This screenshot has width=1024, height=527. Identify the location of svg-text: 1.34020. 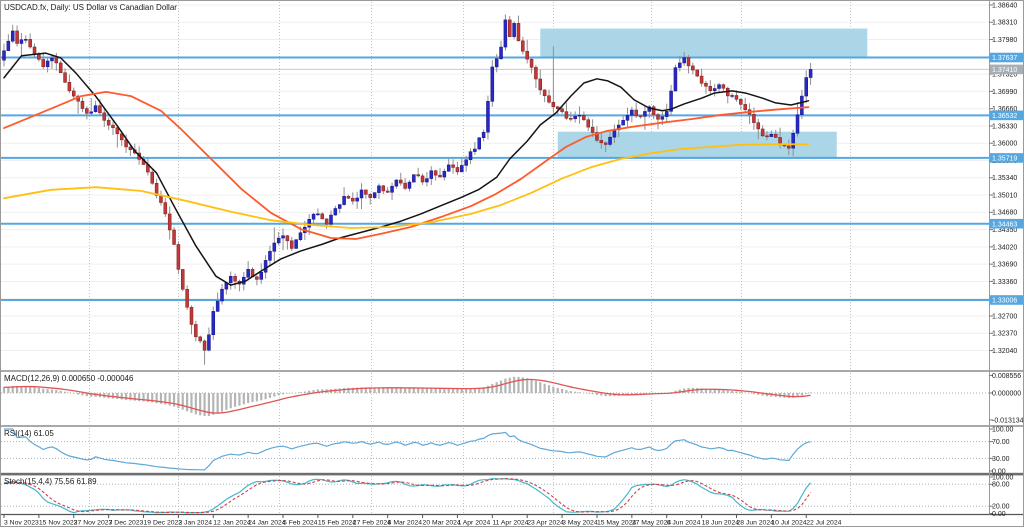
(1004, 247).